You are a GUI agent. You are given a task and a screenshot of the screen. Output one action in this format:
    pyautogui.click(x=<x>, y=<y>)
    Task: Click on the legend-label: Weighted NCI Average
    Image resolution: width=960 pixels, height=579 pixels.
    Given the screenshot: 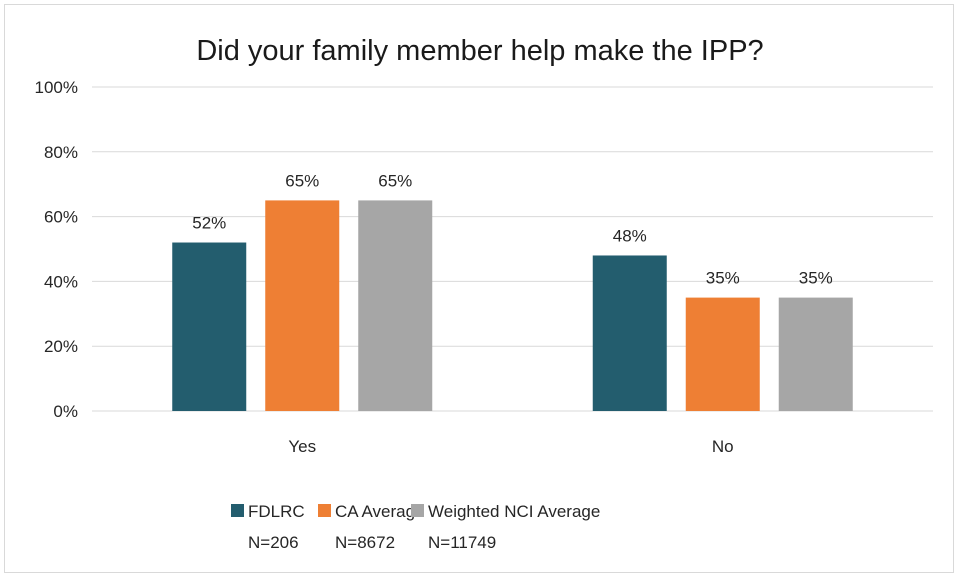 What is the action you would take?
    pyautogui.click(x=514, y=511)
    